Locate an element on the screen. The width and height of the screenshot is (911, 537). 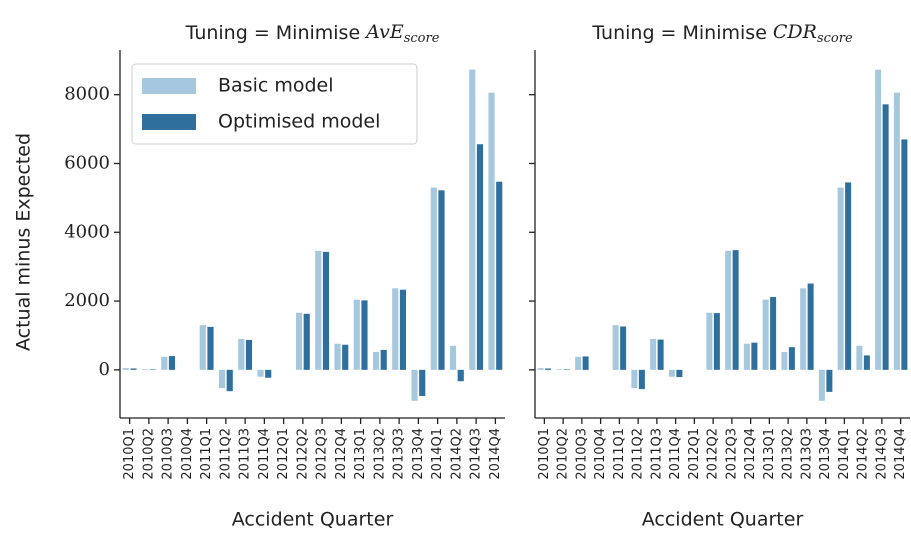
chart-title: Tuning = Minimise AvEscore is located at coordinates (312, 33).